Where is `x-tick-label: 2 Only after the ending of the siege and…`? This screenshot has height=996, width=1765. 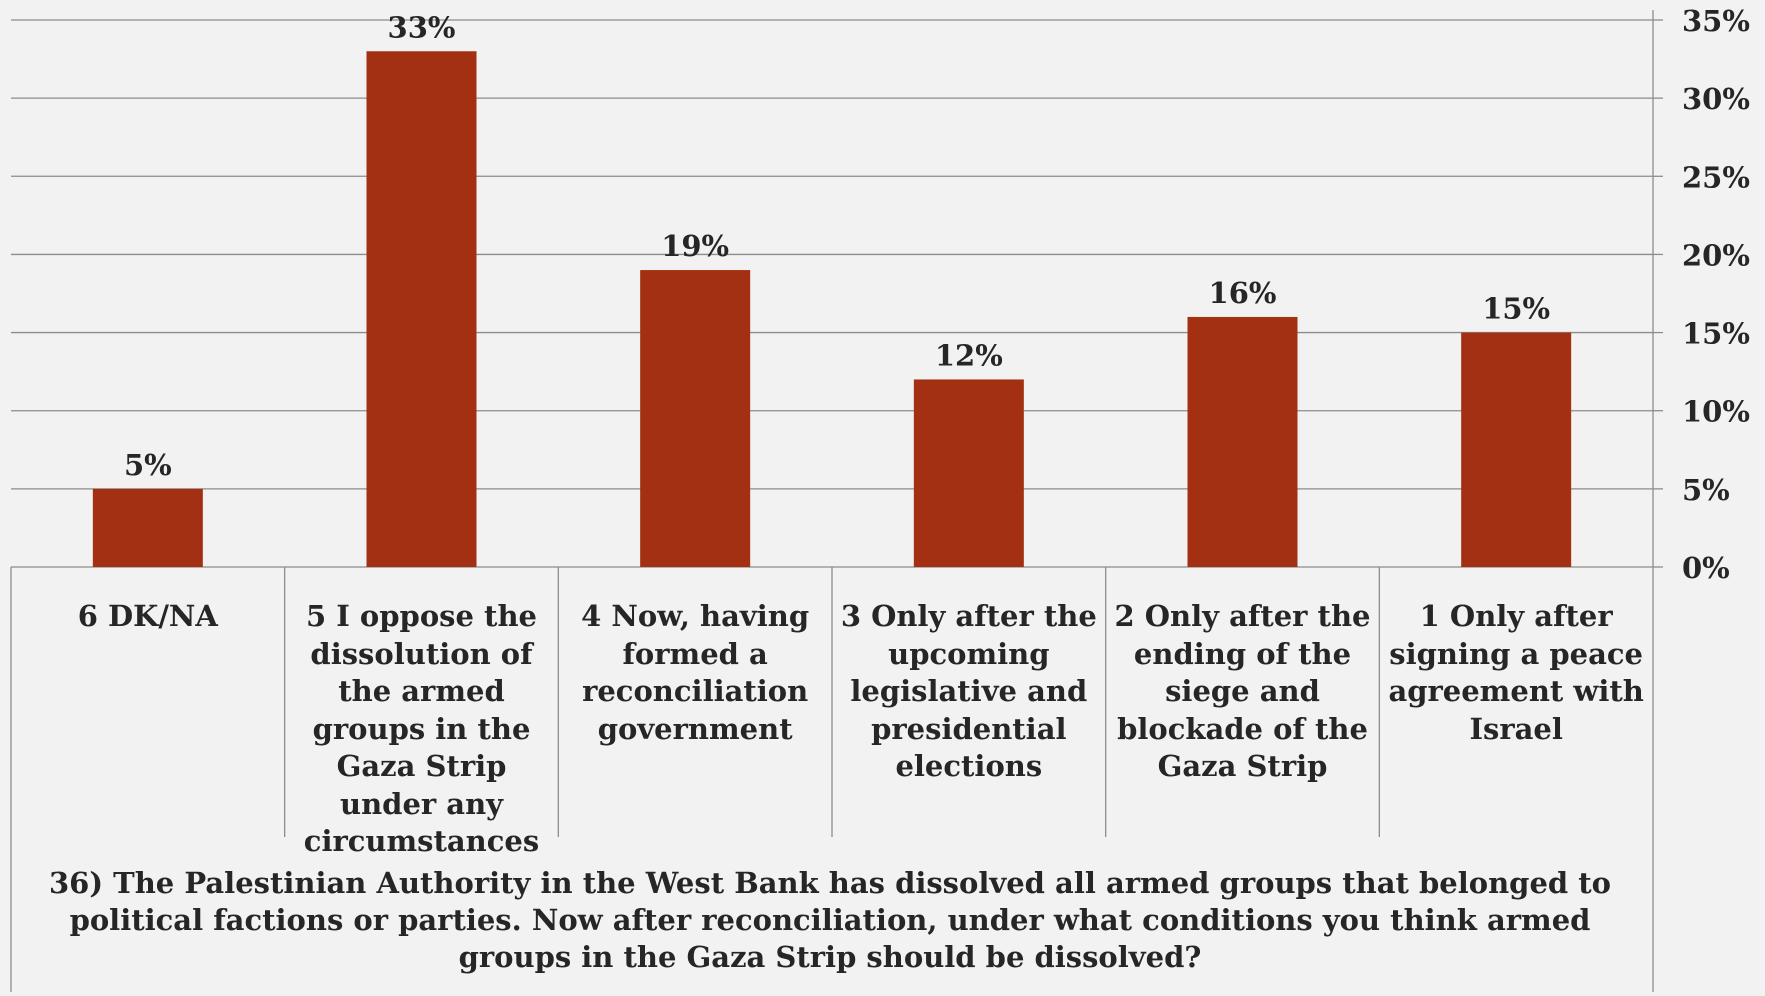 x-tick-label: 2 Only after the ending of the siege and… is located at coordinates (1242, 691).